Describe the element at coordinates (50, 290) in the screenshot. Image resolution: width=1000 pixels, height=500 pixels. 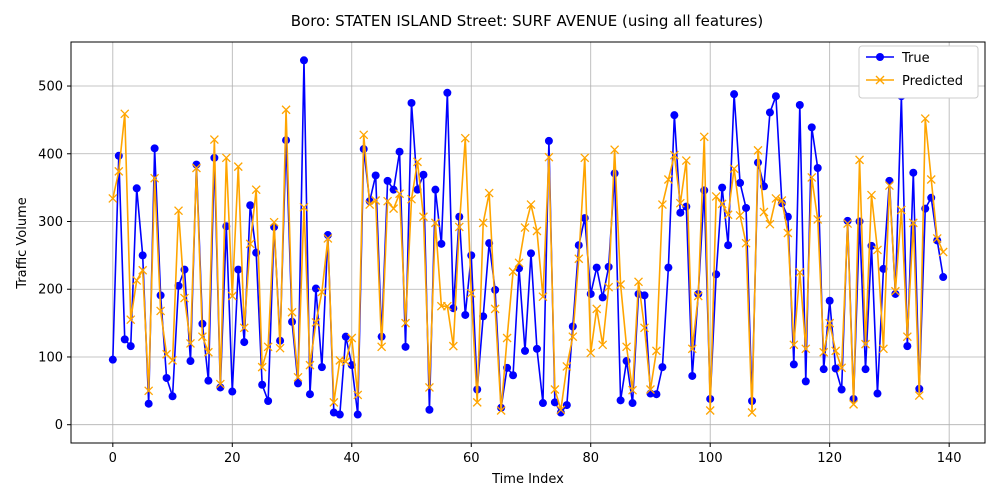
I see `y-tick-label: 200` at that location.